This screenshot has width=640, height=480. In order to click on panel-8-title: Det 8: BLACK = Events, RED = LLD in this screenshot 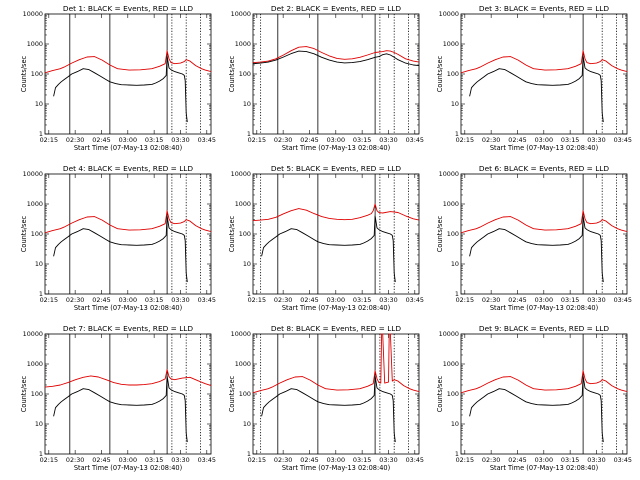, I will do `click(336, 328)`.